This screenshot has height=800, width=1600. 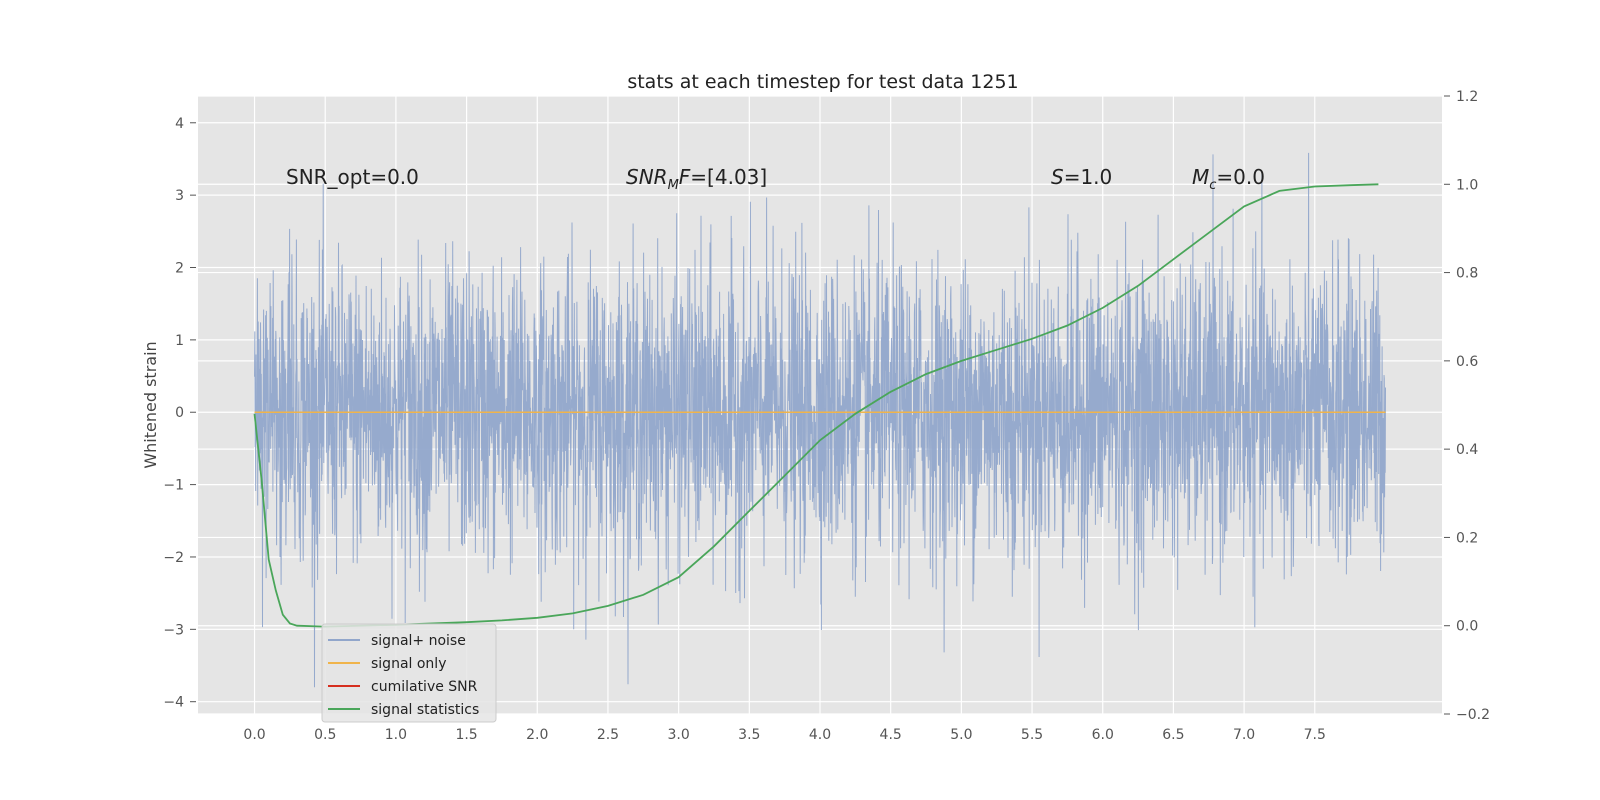 I want to click on y-tick-label: 0, so click(x=179, y=413).